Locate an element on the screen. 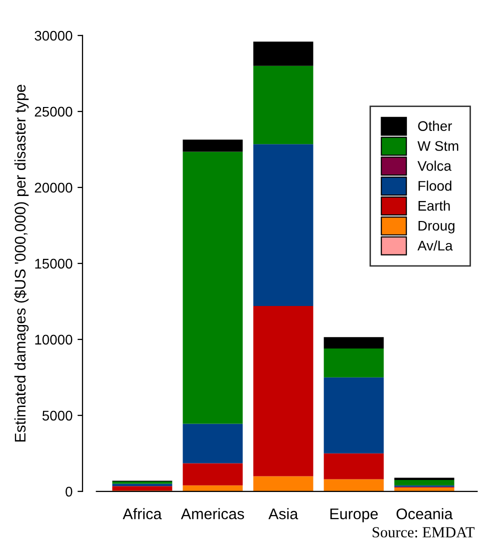  legend-label: Earth is located at coordinates (434, 205).